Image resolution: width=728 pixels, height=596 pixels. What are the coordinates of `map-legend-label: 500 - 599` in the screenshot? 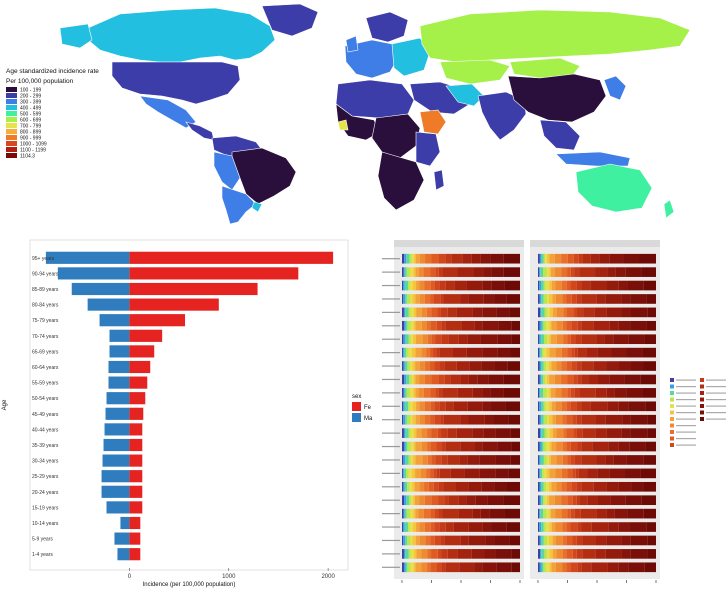 It's located at (30, 115).